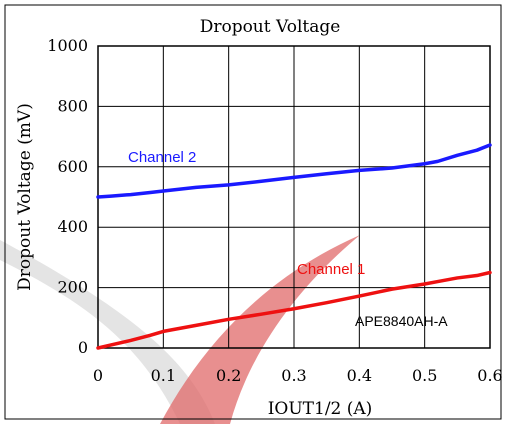 The height and width of the screenshot is (424, 506). Describe the element at coordinates (163, 375) in the screenshot. I see `x-tick-label: 0.1` at that location.